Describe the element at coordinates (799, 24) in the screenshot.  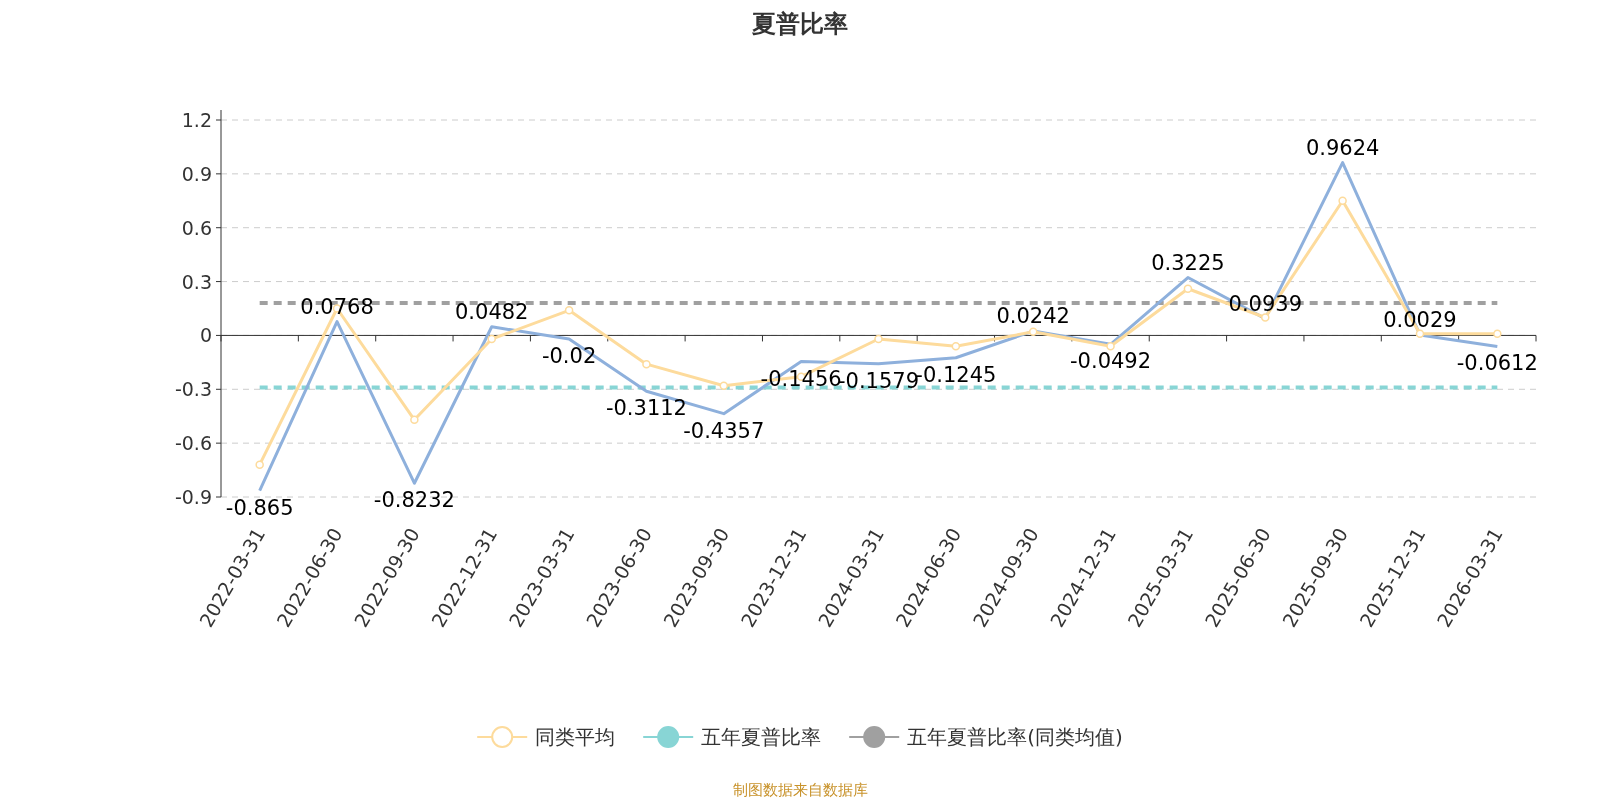
I see `chart-title: 夏普比率` at that location.